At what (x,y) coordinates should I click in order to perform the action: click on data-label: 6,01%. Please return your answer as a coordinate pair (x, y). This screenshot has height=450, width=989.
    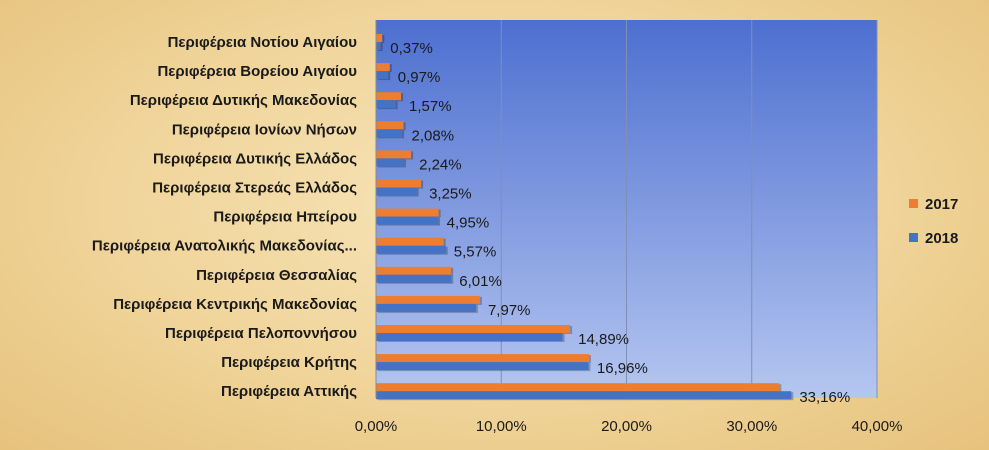
    Looking at the image, I should click on (480, 281).